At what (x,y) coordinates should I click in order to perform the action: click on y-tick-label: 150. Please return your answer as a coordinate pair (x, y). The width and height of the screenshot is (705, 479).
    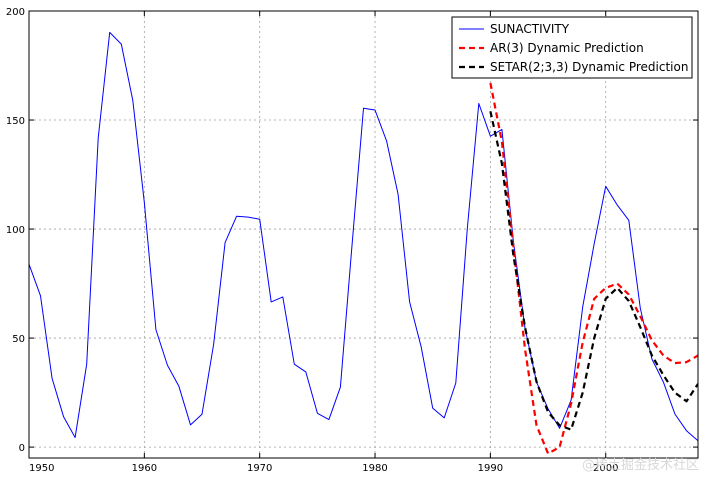
    Looking at the image, I should click on (15, 121).